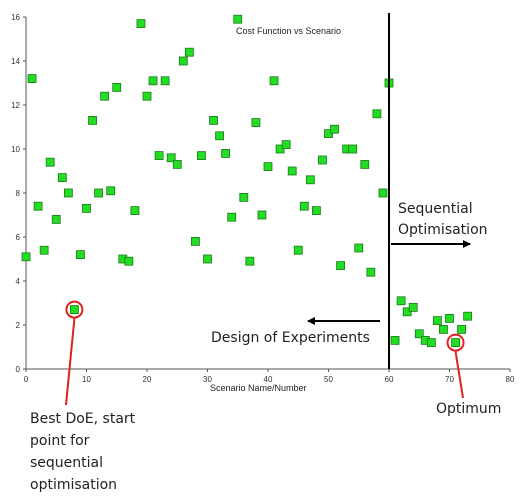  What do you see at coordinates (449, 379) in the screenshot?
I see `x-tick-label: 70` at bounding box center [449, 379].